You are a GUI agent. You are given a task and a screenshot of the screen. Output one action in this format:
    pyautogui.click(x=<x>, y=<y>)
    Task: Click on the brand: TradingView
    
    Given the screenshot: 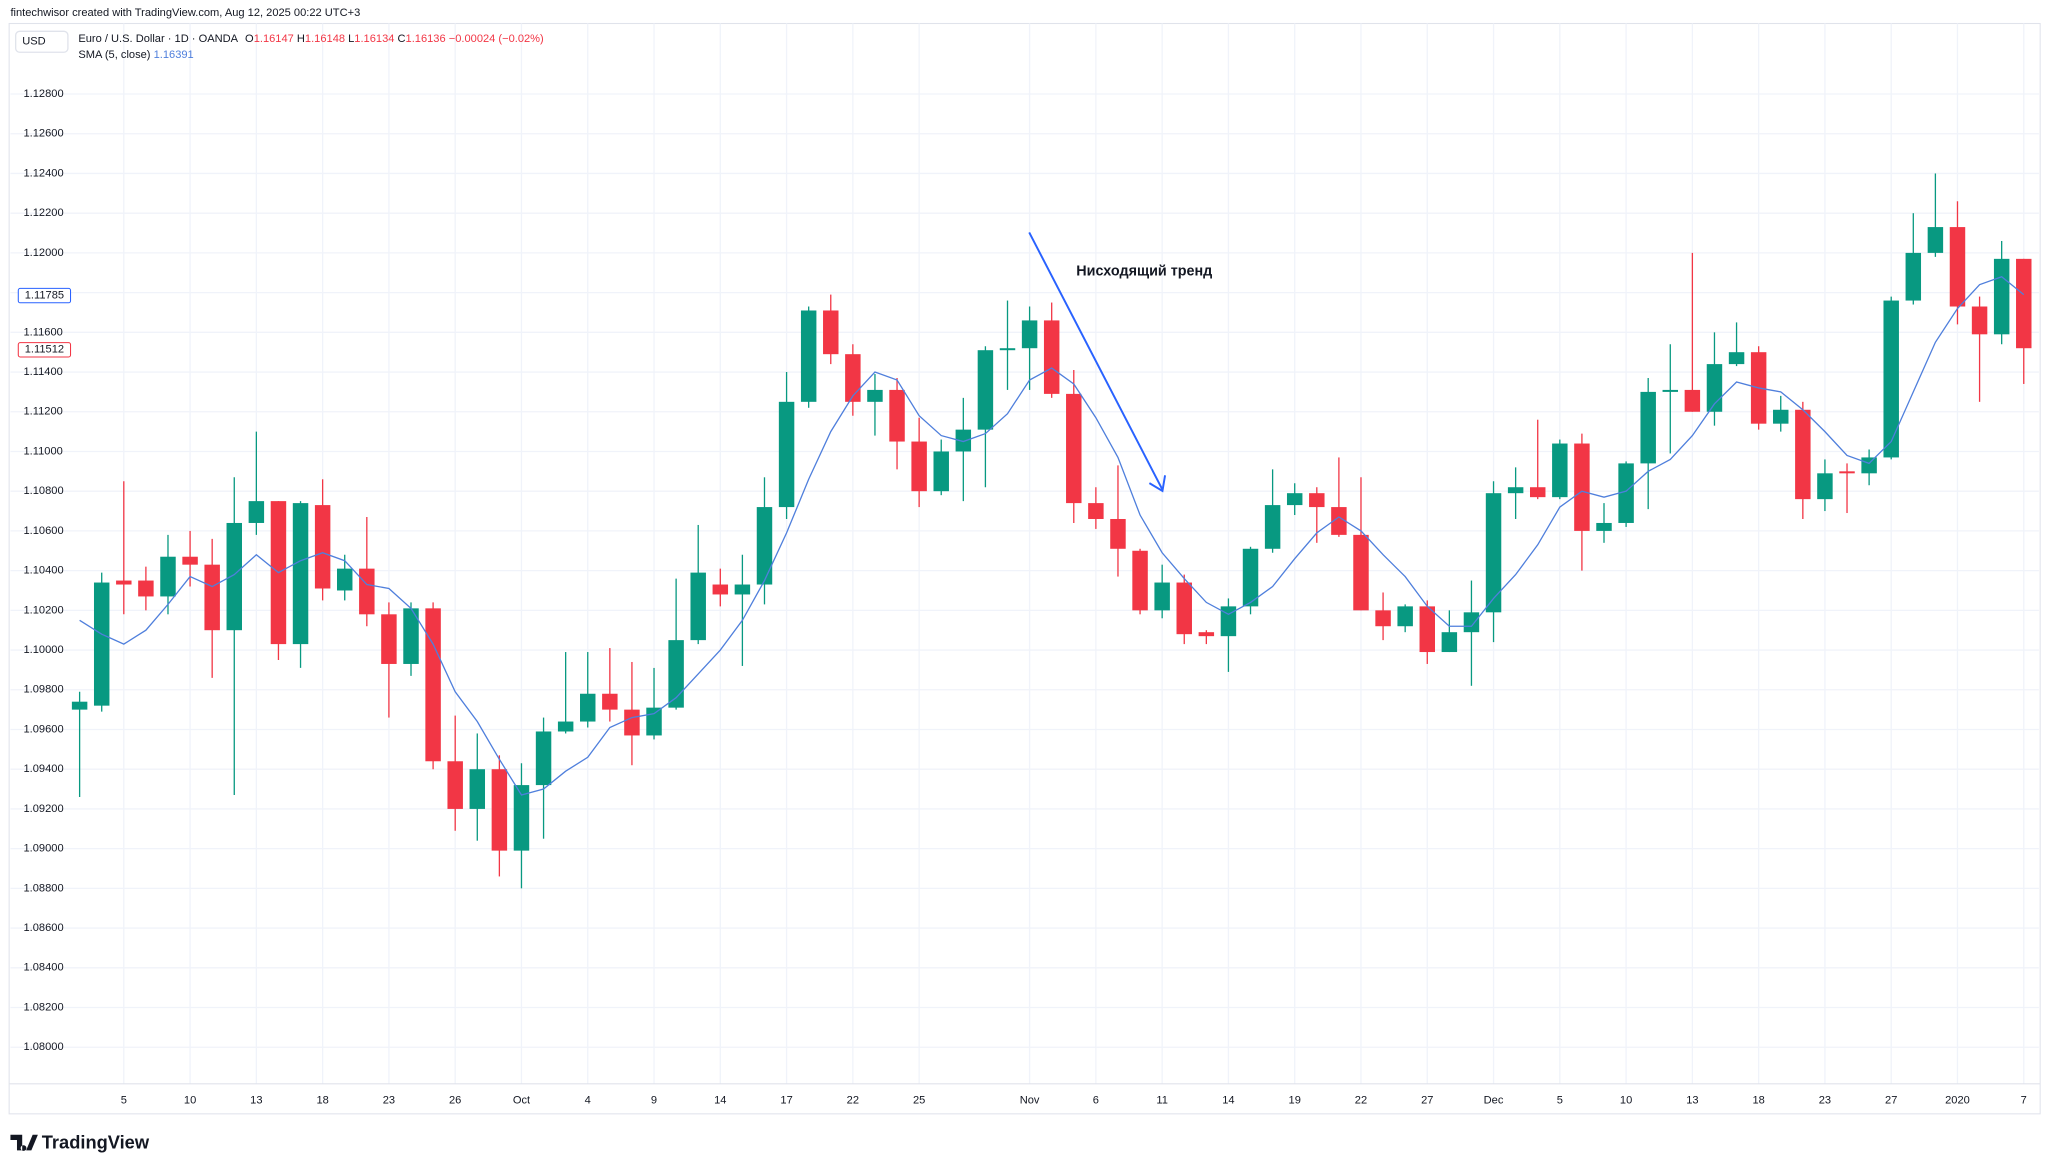 What is the action you would take?
    pyautogui.click(x=96, y=1142)
    